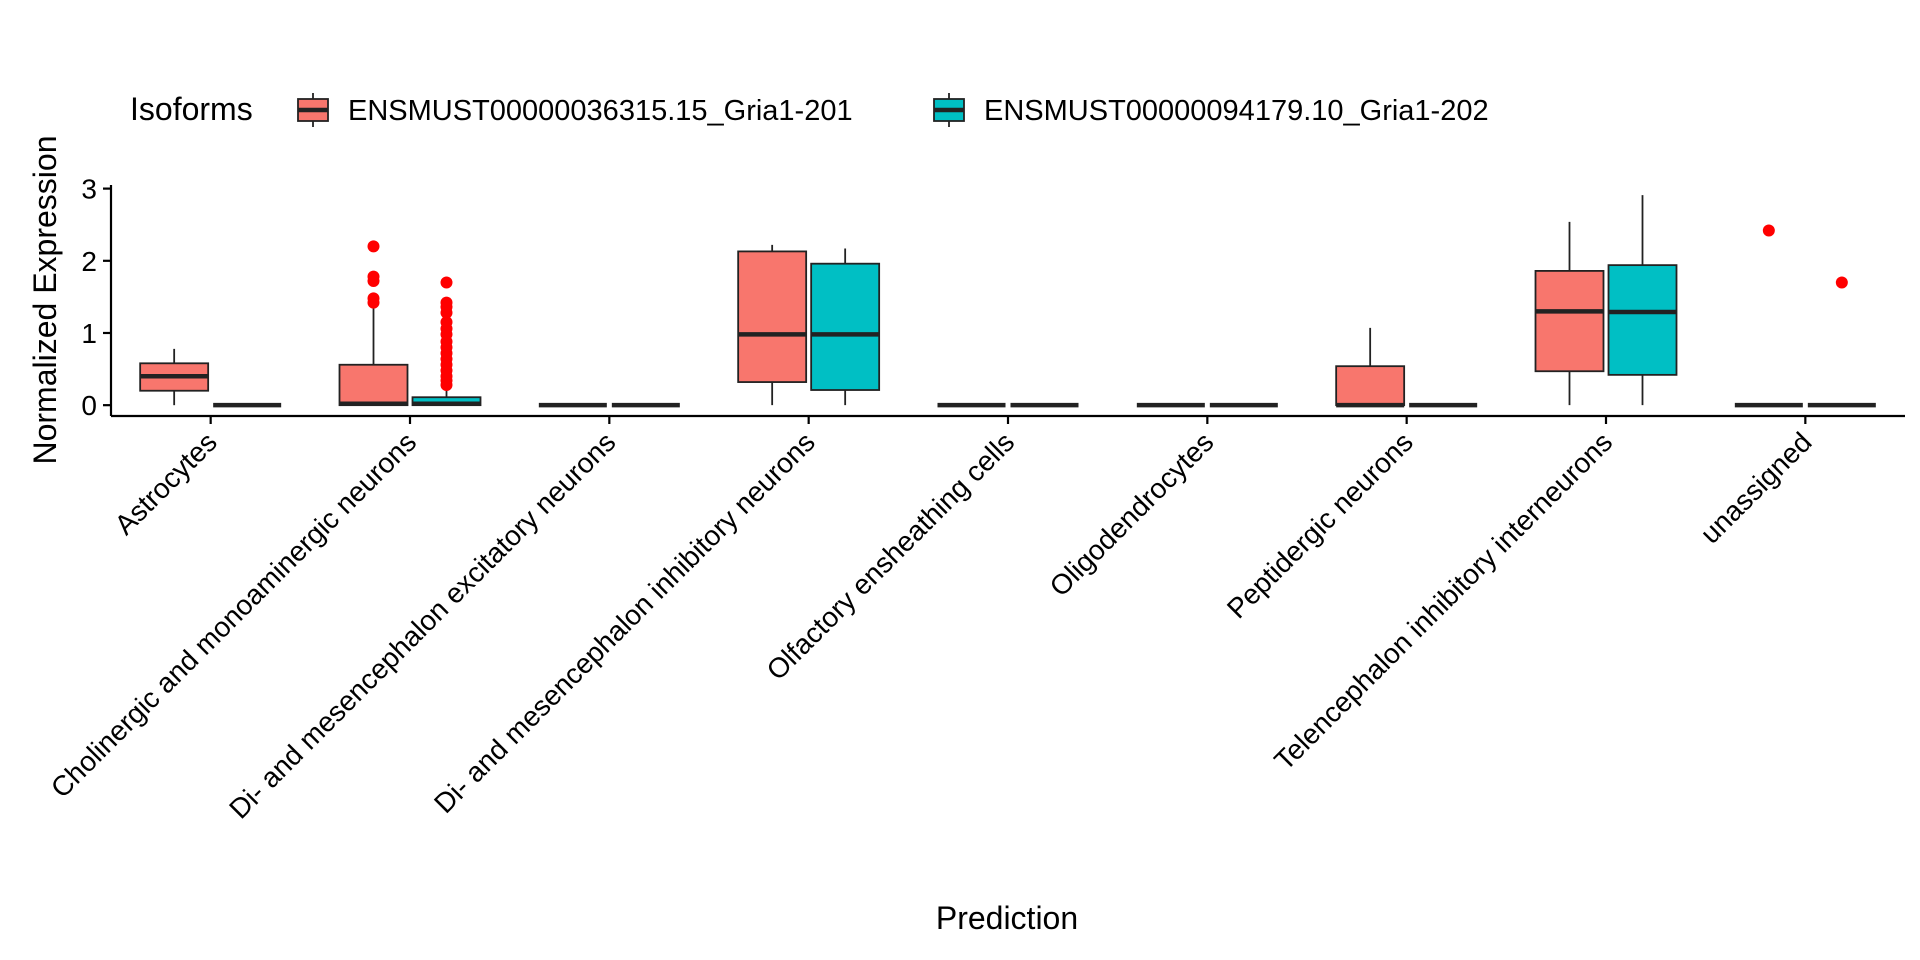  What do you see at coordinates (1007, 918) in the screenshot?
I see `x-axis-title: Prediction` at bounding box center [1007, 918].